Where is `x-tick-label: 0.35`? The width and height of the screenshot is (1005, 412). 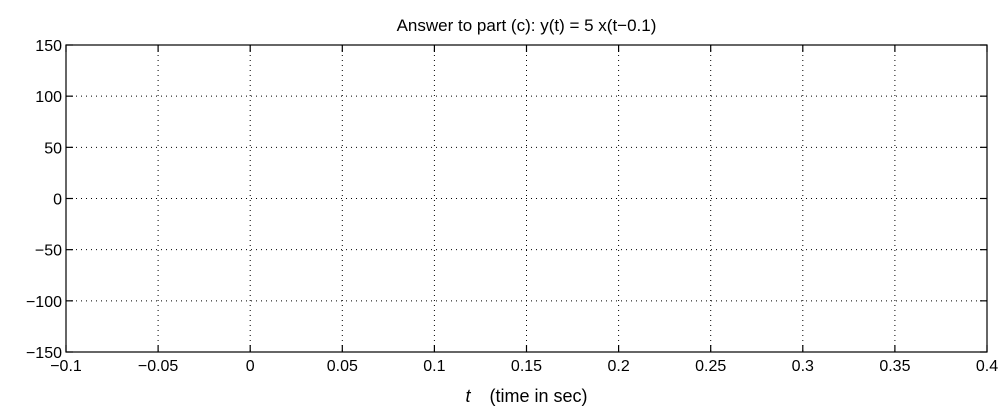 x-tick-label: 0.35 is located at coordinates (894, 366).